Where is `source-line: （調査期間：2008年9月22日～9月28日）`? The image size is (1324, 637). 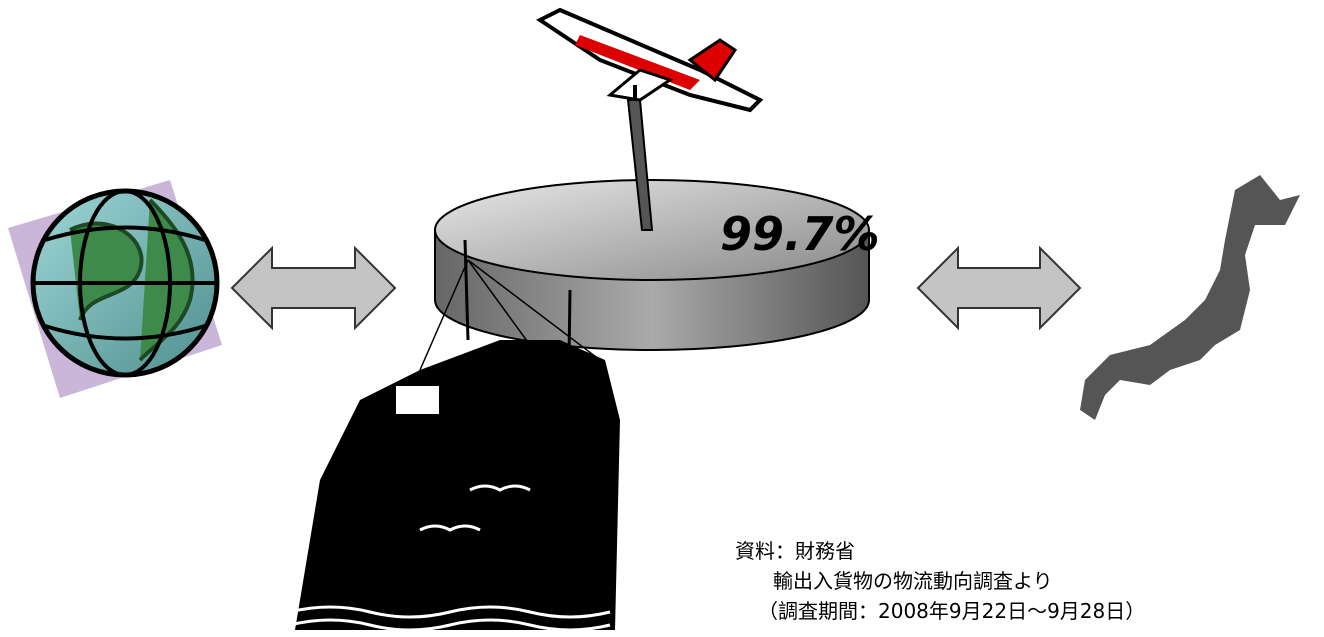 source-line: （調査期間：2008年9月22日～9月28日） is located at coordinates (951, 611).